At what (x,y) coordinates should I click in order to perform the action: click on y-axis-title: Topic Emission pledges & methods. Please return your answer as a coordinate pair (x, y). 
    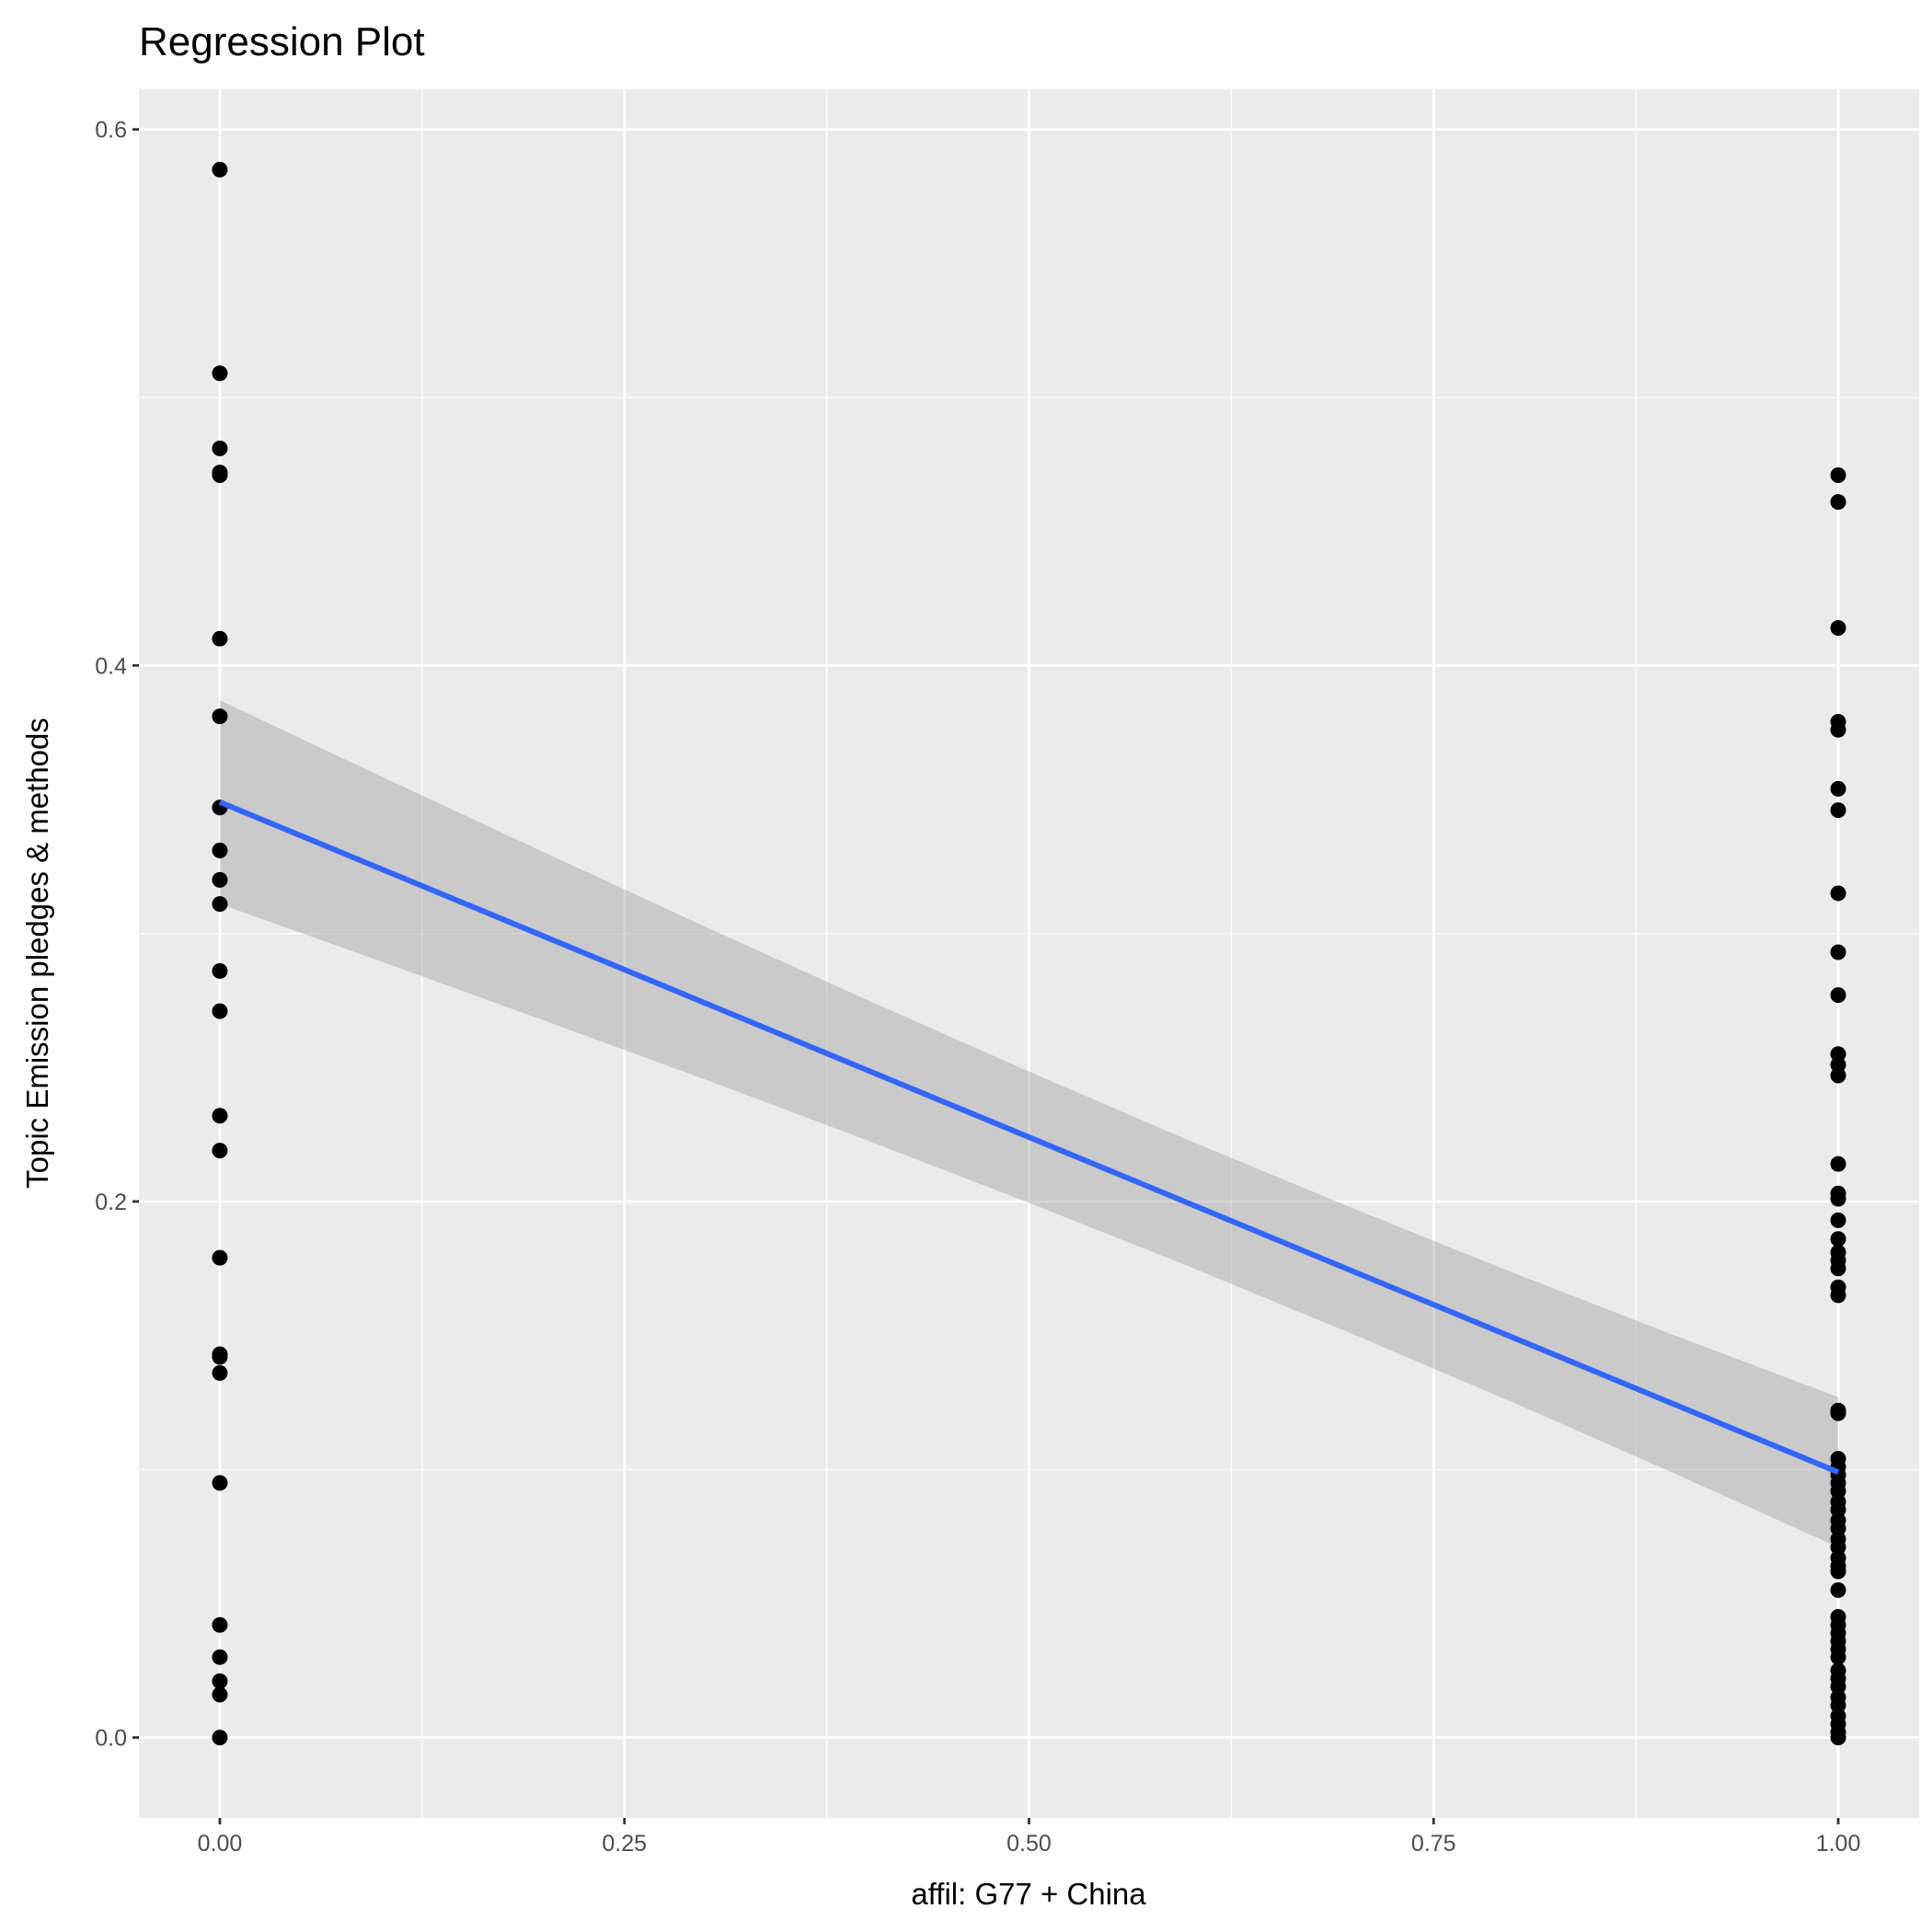
    Looking at the image, I should click on (37, 953).